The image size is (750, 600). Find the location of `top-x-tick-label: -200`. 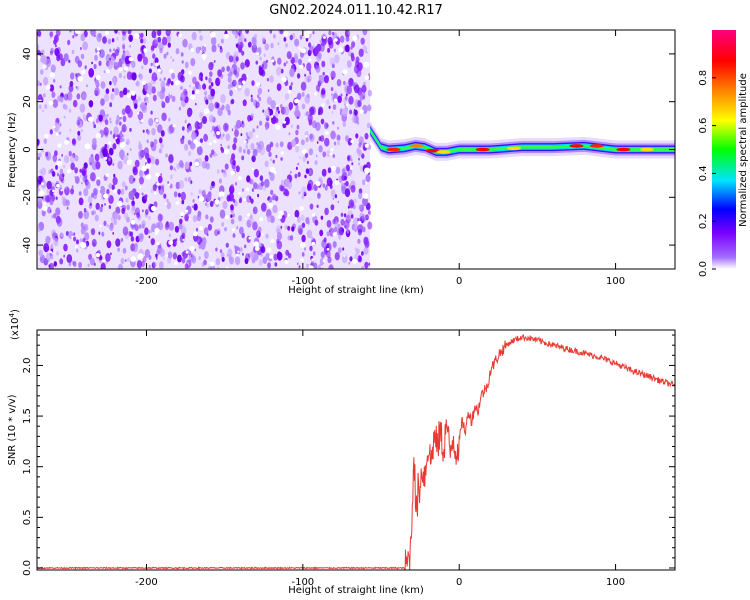

top-x-tick-label: -200 is located at coordinates (146, 281).